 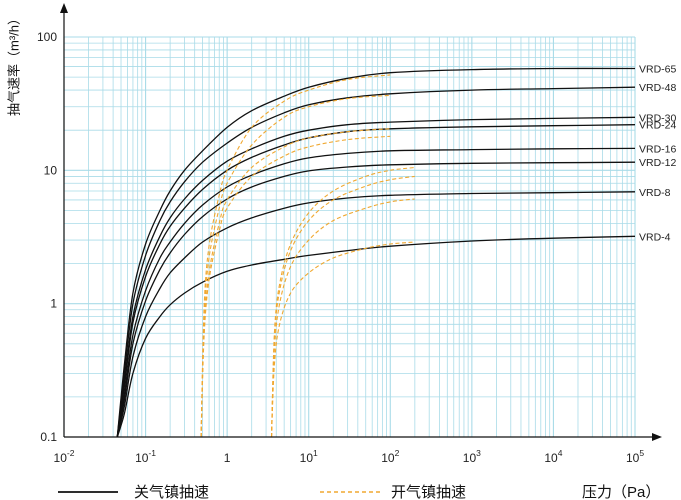 What do you see at coordinates (309, 456) in the screenshot?
I see `x-tick-label: 10¹` at bounding box center [309, 456].